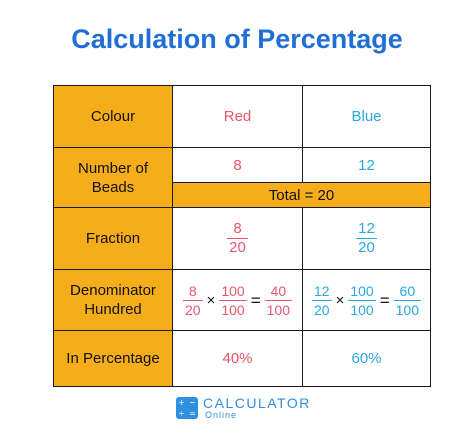 This screenshot has width=474, height=436. What do you see at coordinates (233, 290) in the screenshot?
I see `red-calc-f2-num: 100` at bounding box center [233, 290].